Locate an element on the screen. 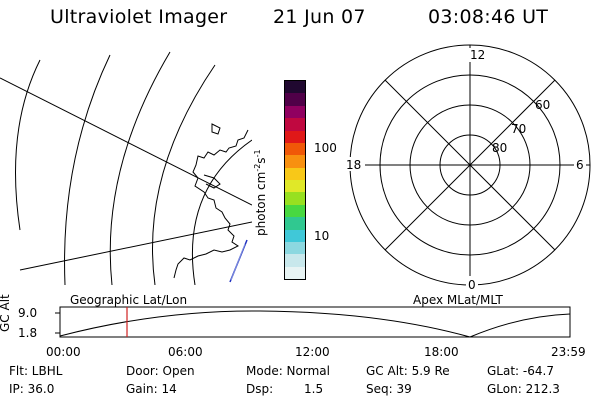  gcalt-label: GC Alt: 5.9 Re is located at coordinates (408, 371).